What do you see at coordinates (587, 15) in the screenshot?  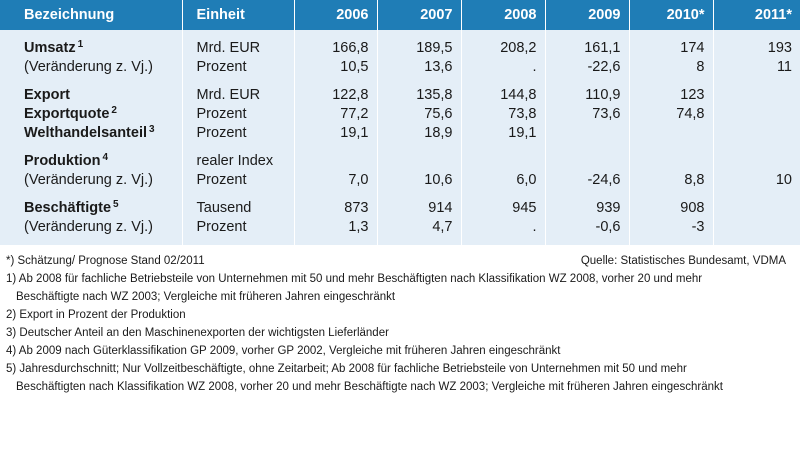 I see `column-header-year: 2009` at bounding box center [587, 15].